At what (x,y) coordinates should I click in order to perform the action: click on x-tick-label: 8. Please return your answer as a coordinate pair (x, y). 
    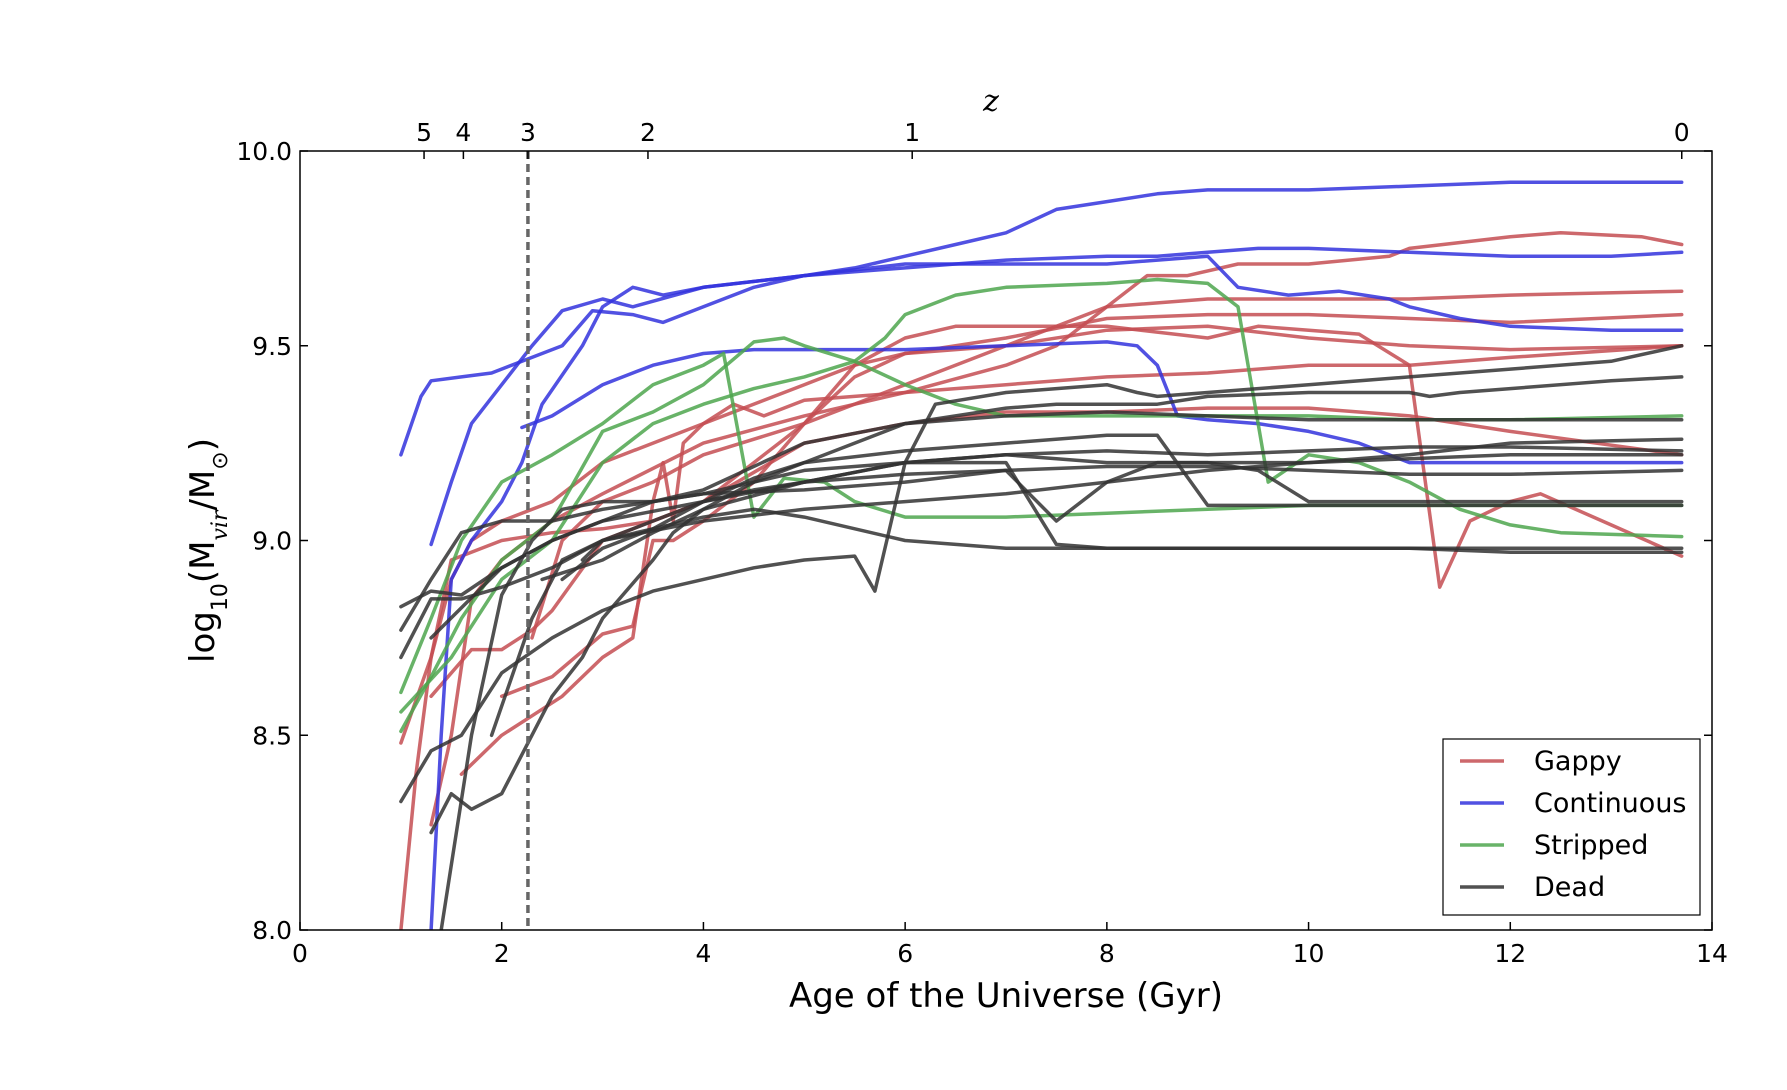
    Looking at the image, I should click on (1107, 953).